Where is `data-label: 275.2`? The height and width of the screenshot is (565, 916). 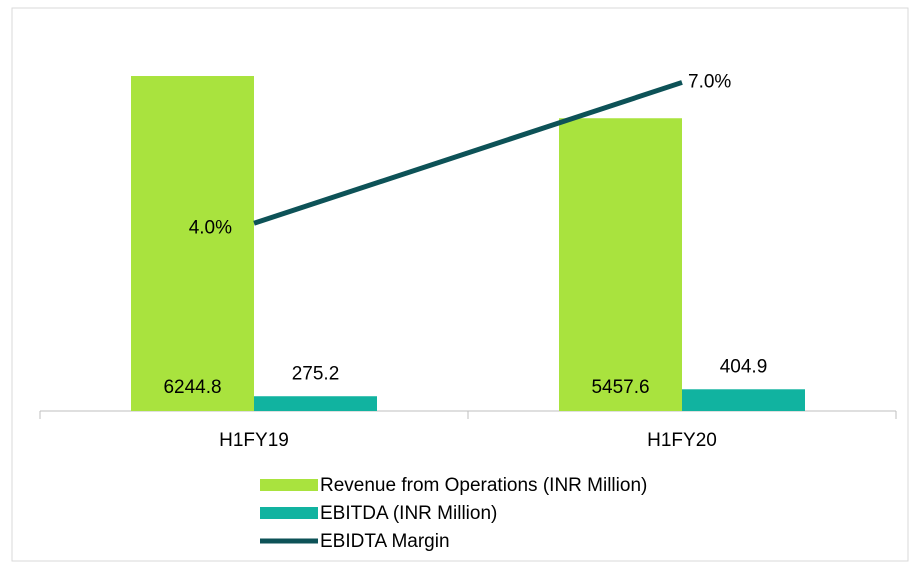
data-label: 275.2 is located at coordinates (316, 373).